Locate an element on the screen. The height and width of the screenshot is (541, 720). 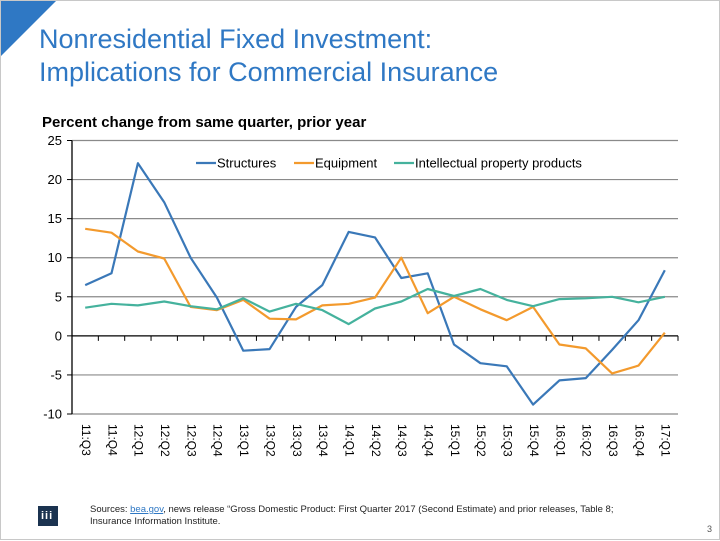
y-tick-label: -10 is located at coordinates (52, 414).